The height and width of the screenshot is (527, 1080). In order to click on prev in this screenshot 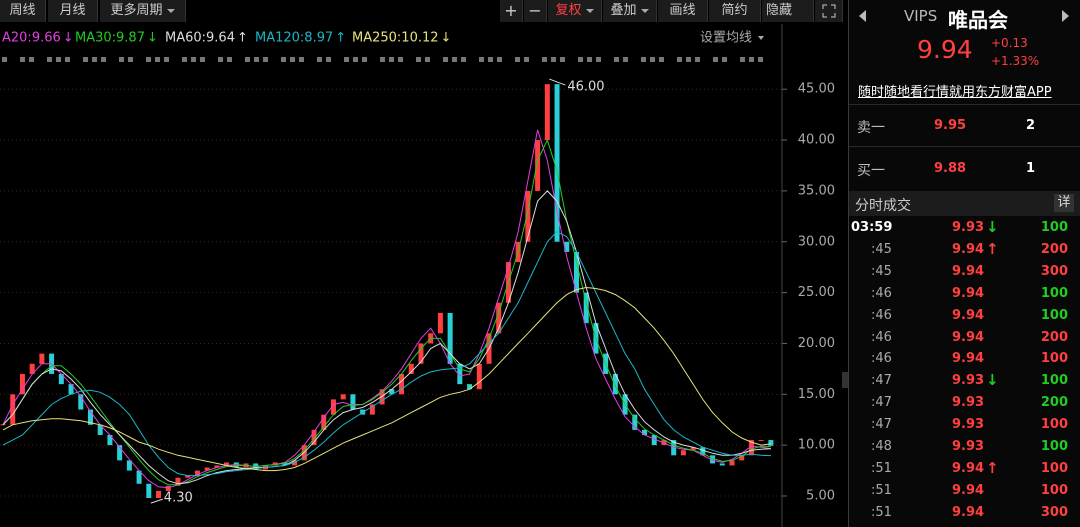, I will do `click(863, 16)`.